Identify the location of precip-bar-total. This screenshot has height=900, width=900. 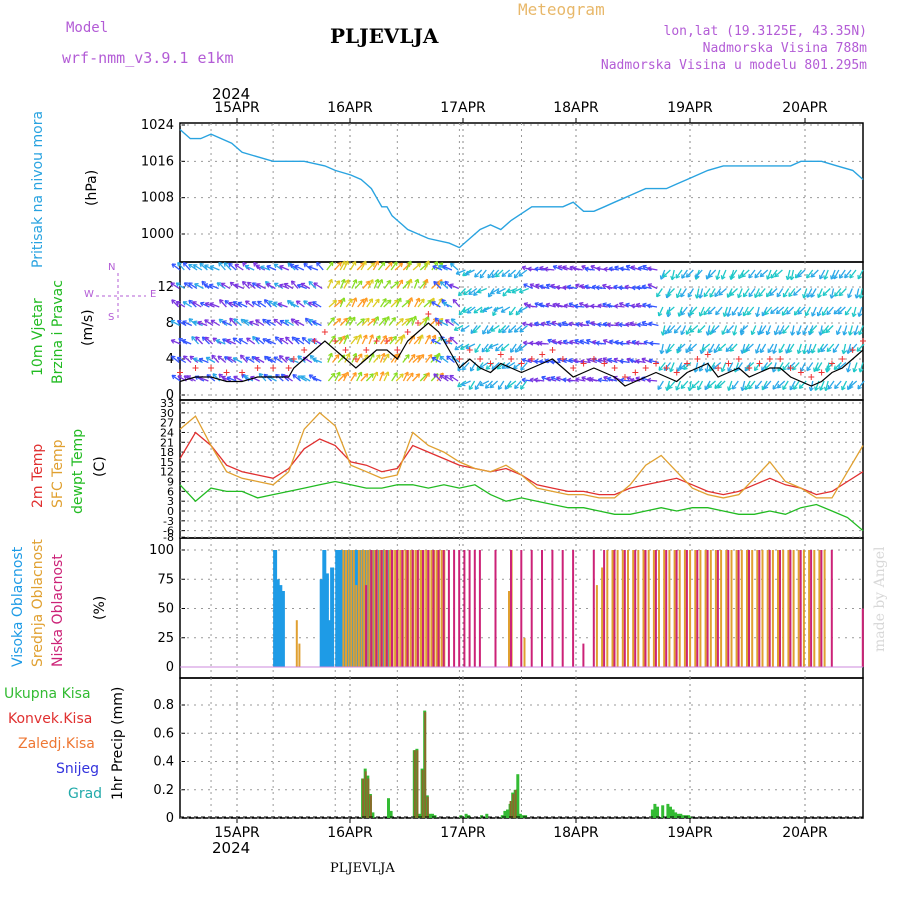
(388, 808).